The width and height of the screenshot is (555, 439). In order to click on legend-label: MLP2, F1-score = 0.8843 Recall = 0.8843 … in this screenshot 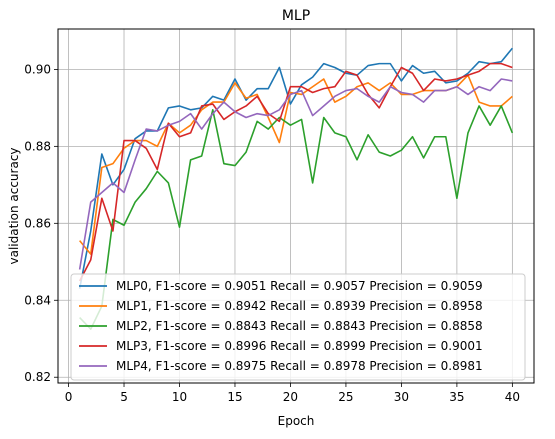, I will do `click(299, 326)`.